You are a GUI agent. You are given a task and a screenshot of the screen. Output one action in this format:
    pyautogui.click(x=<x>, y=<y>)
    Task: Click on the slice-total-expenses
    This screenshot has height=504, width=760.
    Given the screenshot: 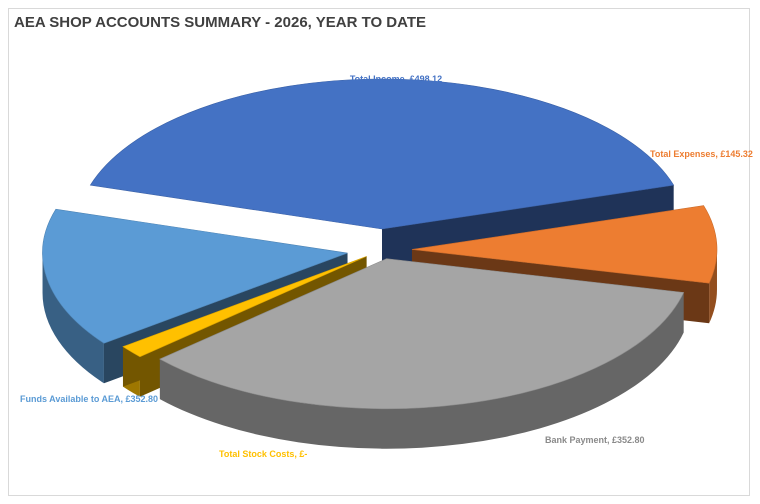 What is the action you would take?
    pyautogui.click(x=564, y=244)
    